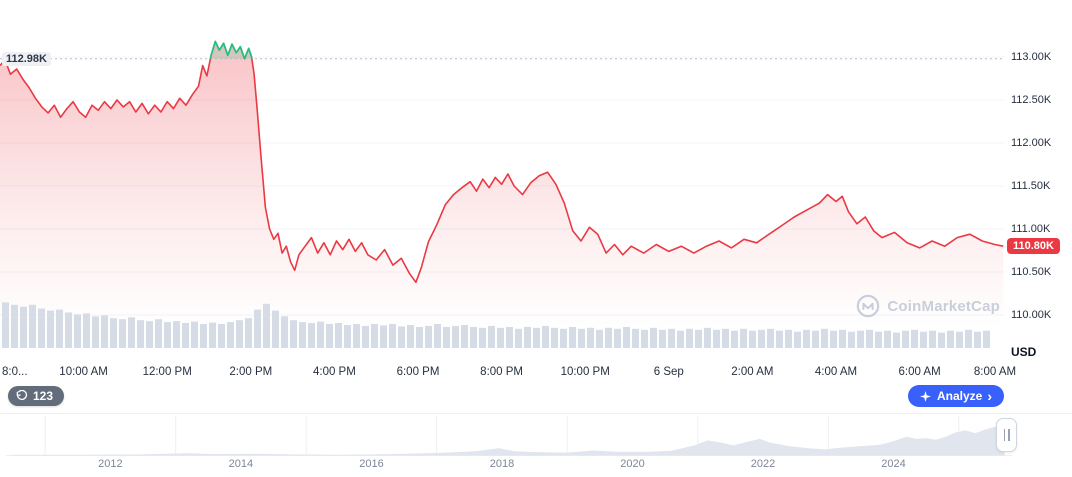 The width and height of the screenshot is (1072, 477). I want to click on watermark: CoinMarketCap, so click(928, 306).